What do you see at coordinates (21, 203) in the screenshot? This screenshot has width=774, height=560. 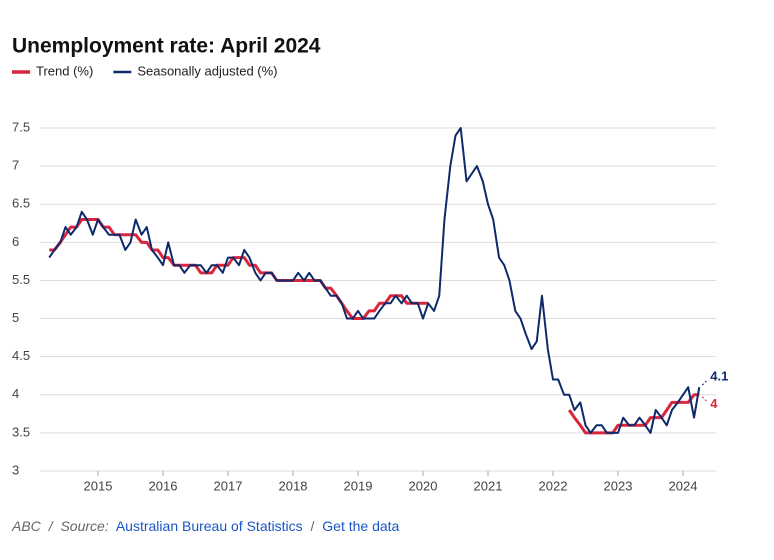 I see `y-tick-label: 6.5` at bounding box center [21, 203].